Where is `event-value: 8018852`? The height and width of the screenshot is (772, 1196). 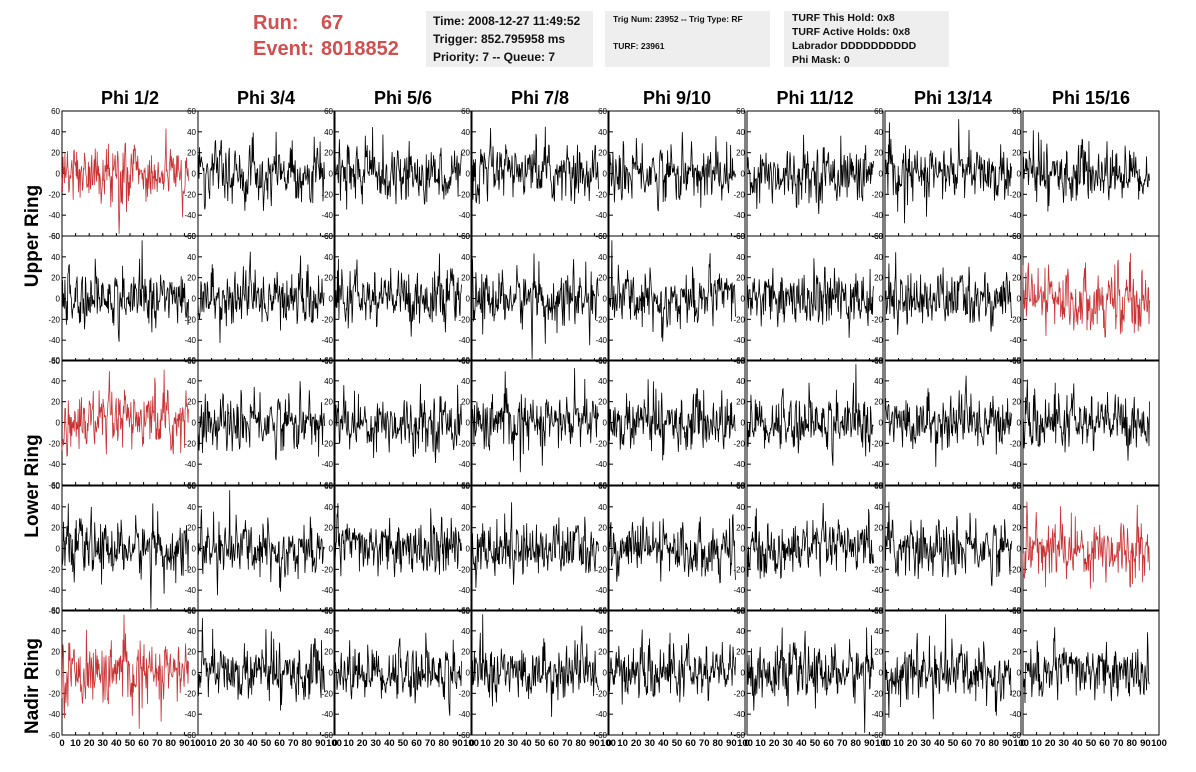
event-value: 8018852 is located at coordinates (360, 49).